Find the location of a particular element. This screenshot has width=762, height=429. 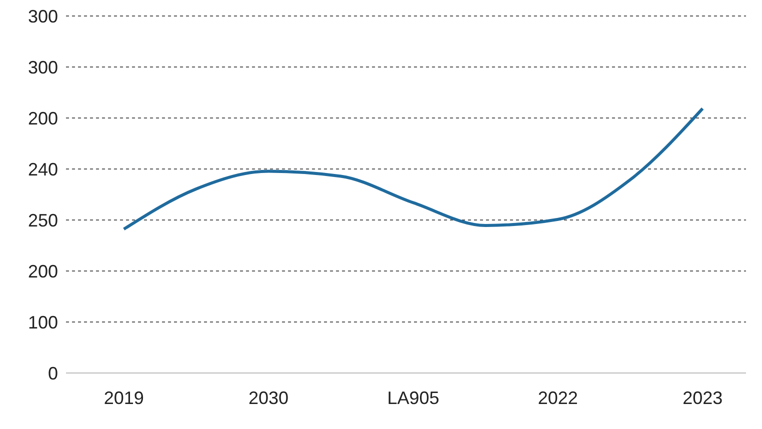

x-tick-label: 2022 is located at coordinates (558, 398).